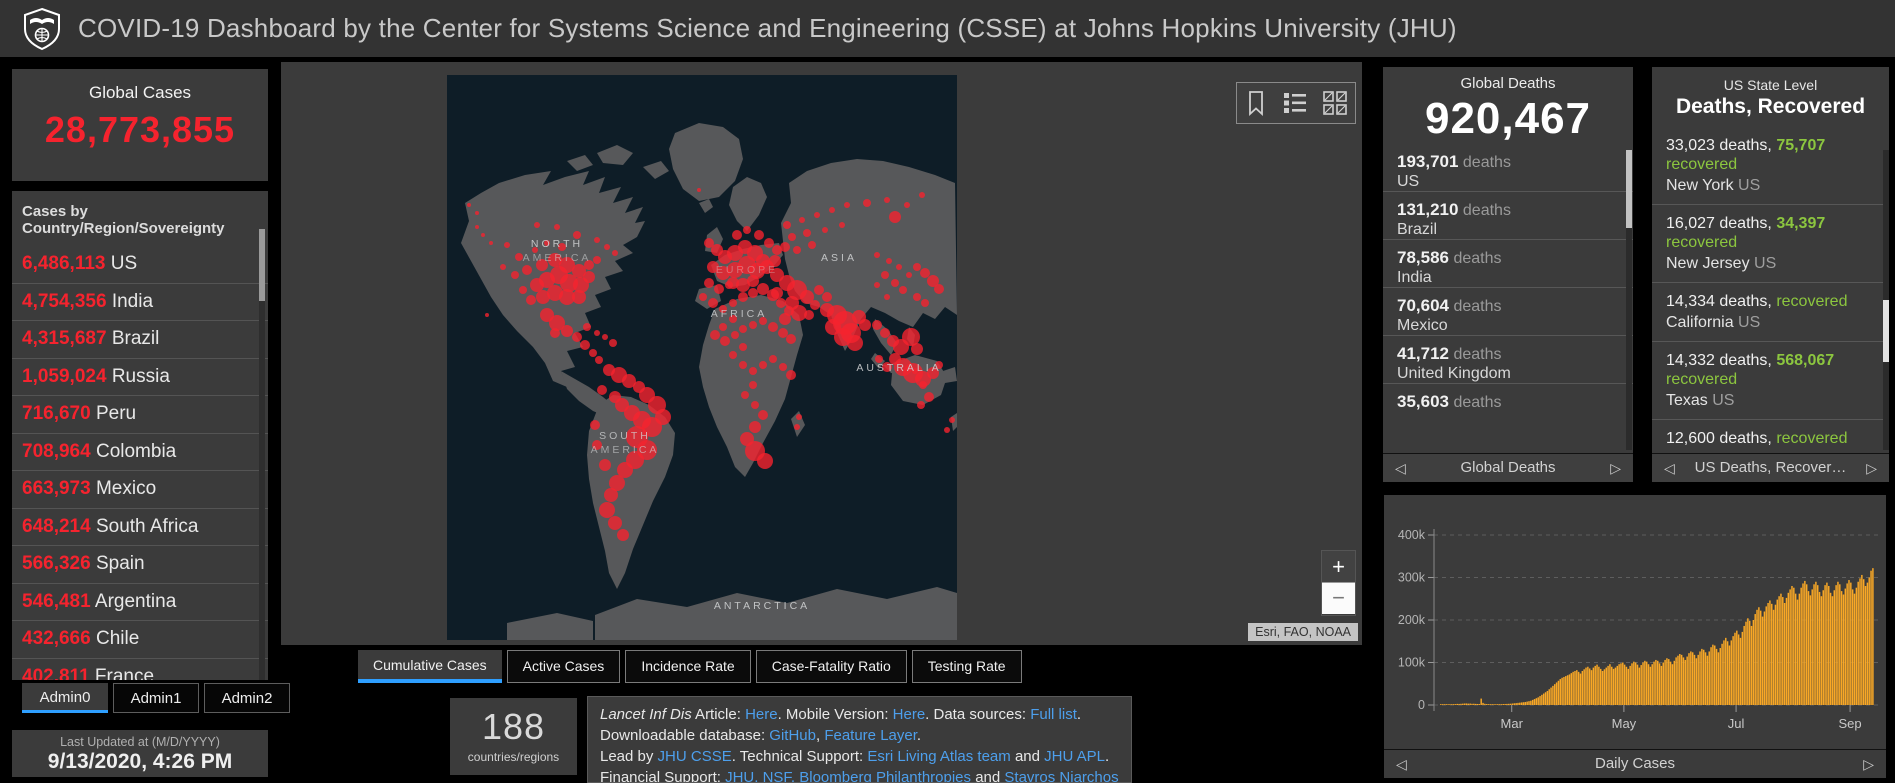 The image size is (1895, 783). I want to click on bookmark-icon, so click(1256, 103).